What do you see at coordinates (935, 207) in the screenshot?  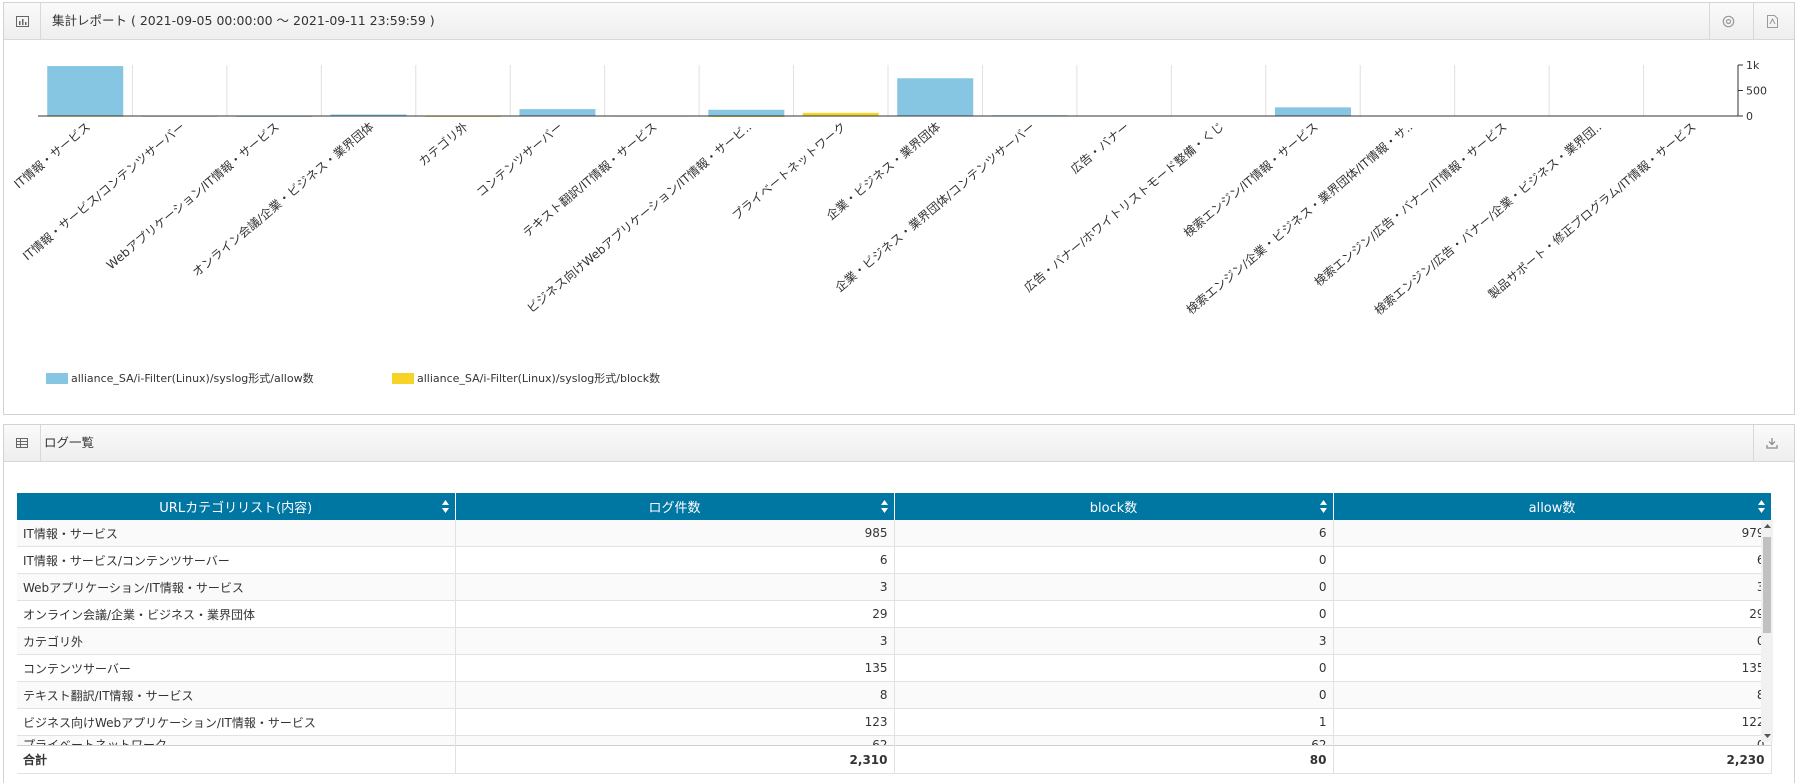 I see `x-tick-label: 企業・ビジネス・業界団体/コンテンツサーバー` at bounding box center [935, 207].